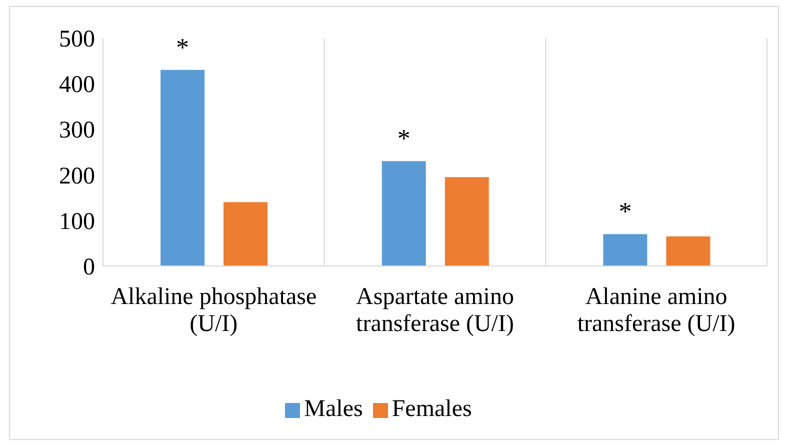  Describe the element at coordinates (435, 310) in the screenshot. I see `x-tick-label: Aspartate amino transferase (U/I)` at that location.